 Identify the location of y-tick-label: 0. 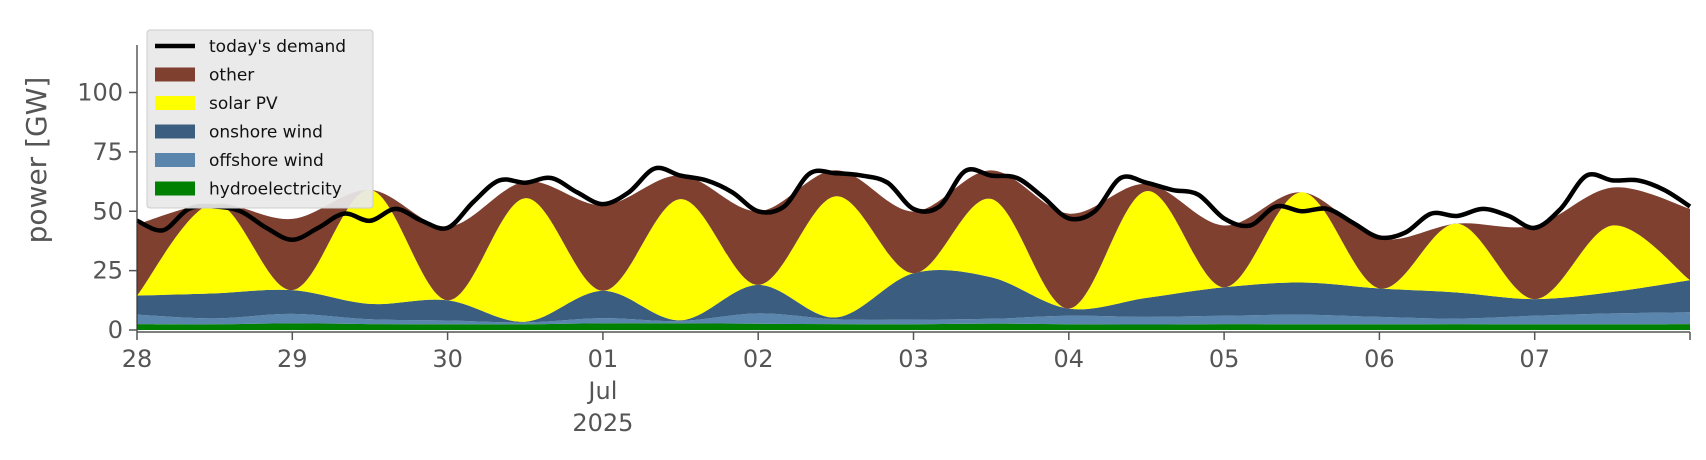
(115, 330).